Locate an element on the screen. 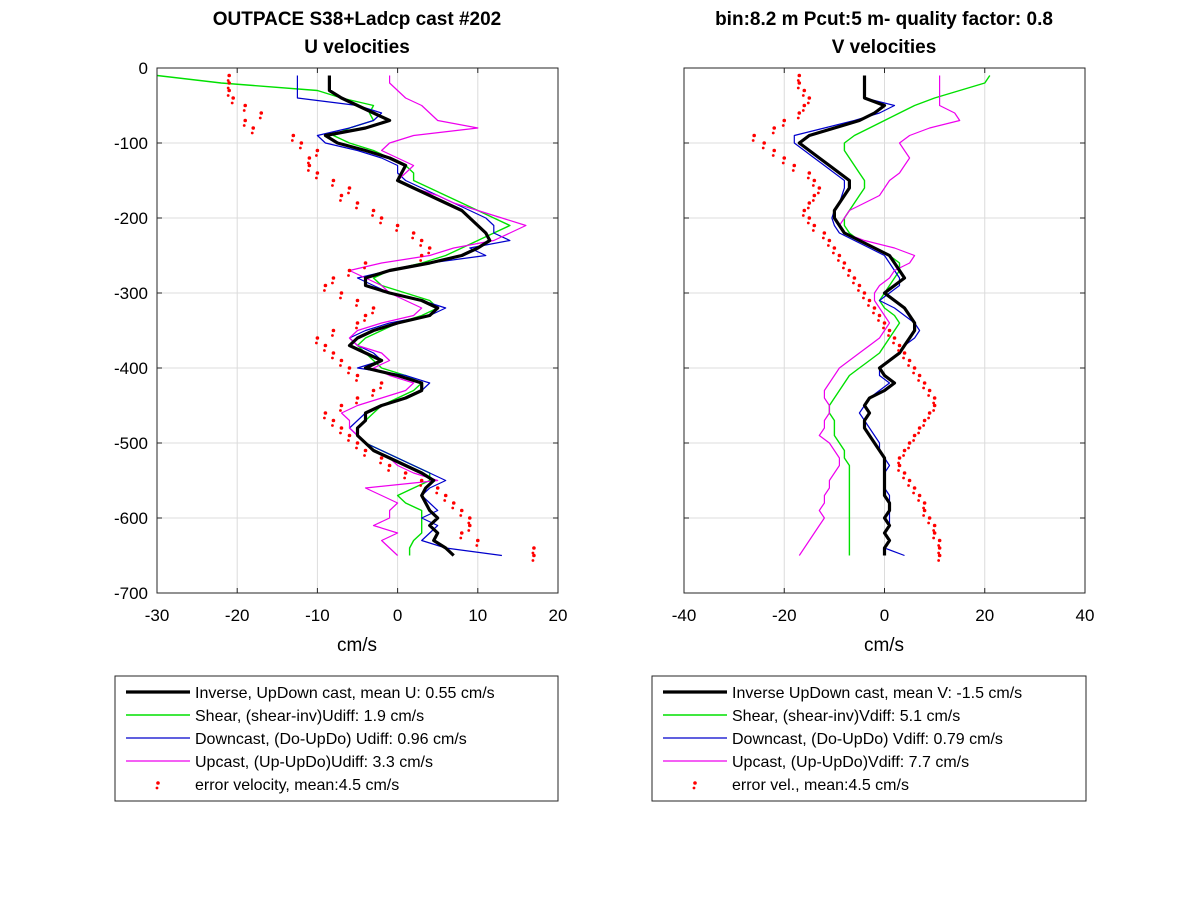 The width and height of the screenshot is (1200, 905). x-tick-label: 10 is located at coordinates (477, 615).